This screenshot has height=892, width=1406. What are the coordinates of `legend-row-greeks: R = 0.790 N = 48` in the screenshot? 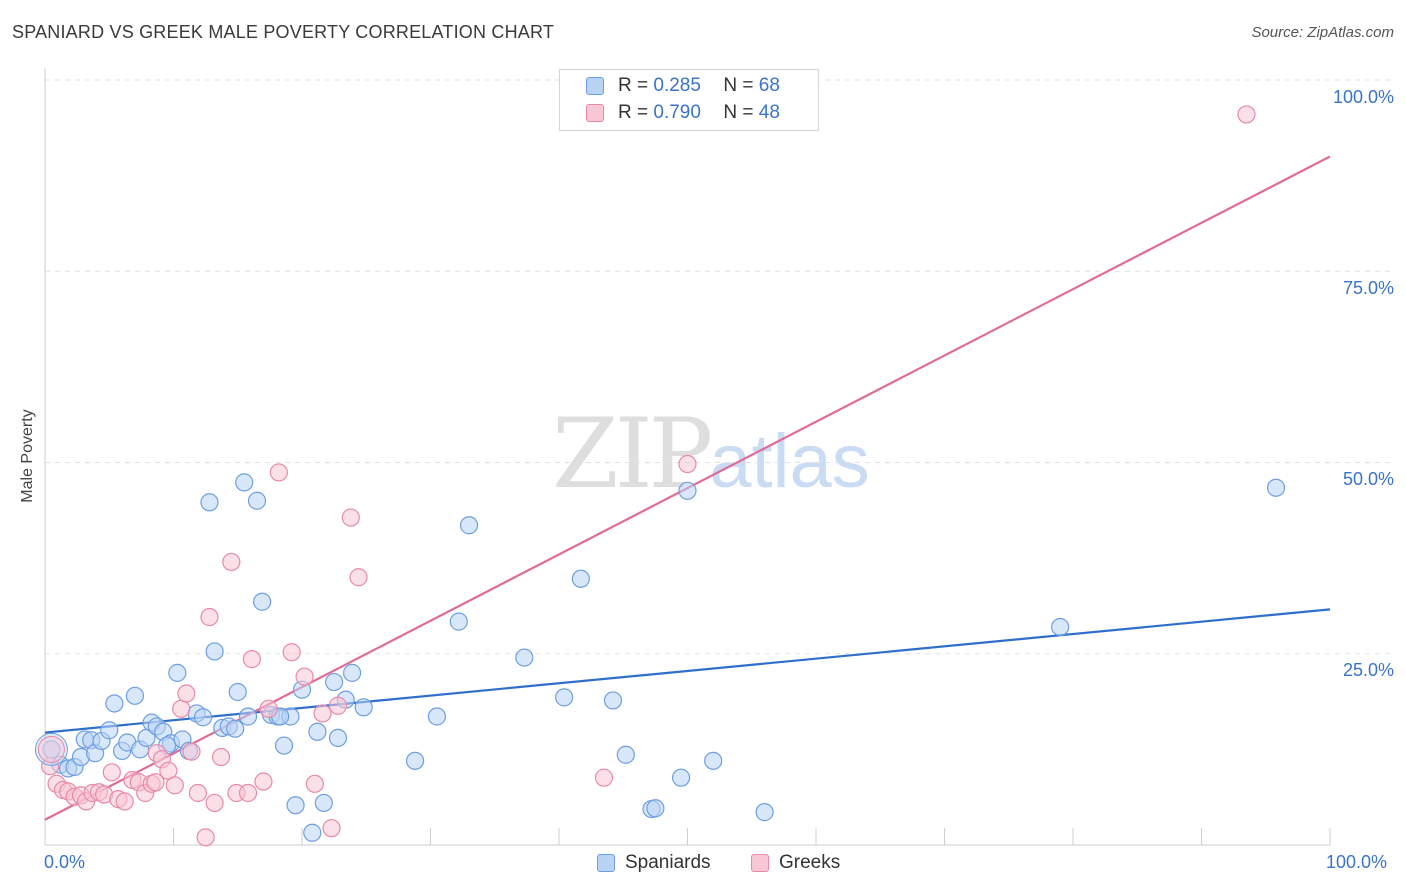 It's located at (683, 113).